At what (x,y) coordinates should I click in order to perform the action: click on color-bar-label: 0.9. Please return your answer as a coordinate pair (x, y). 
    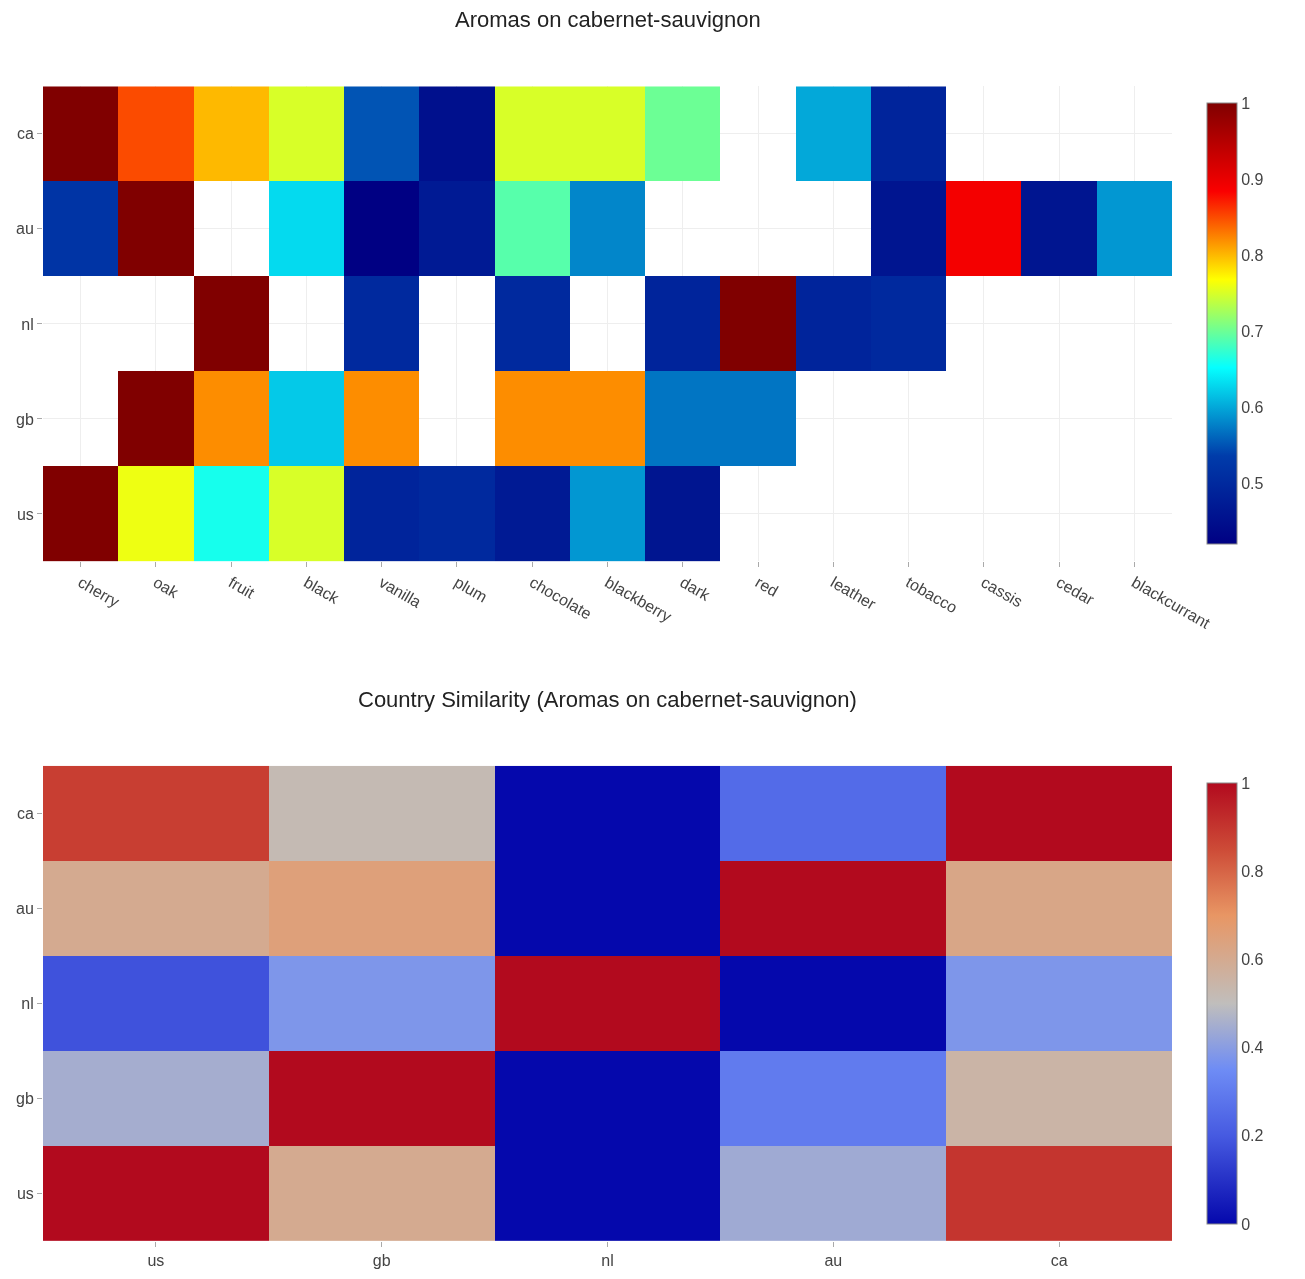
    Looking at the image, I should click on (1252, 180).